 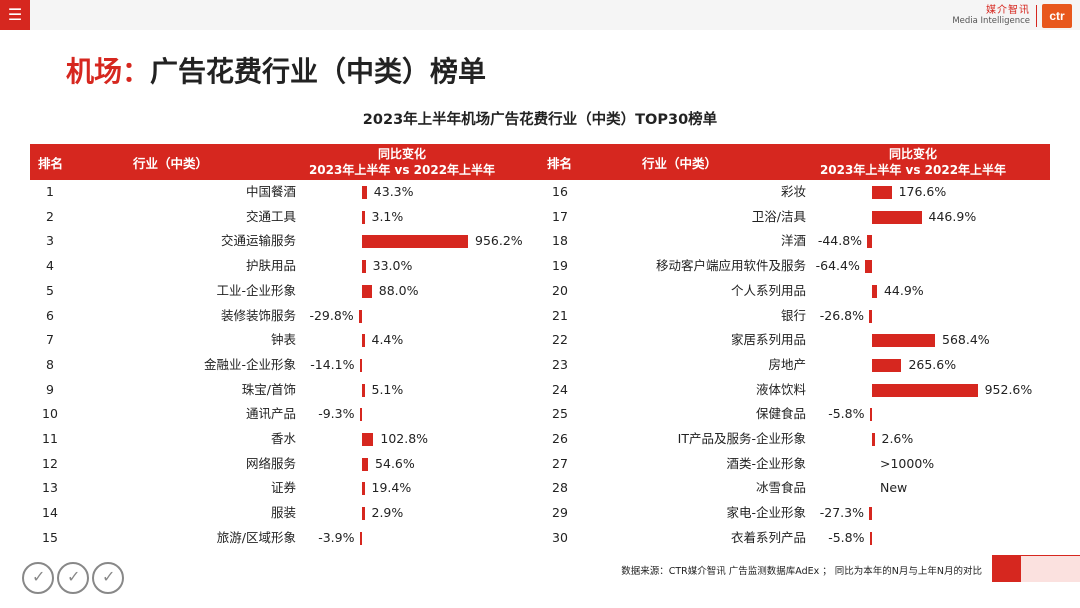 I want to click on table-row: 13 证券 19.4%, so click(x=285, y=488).